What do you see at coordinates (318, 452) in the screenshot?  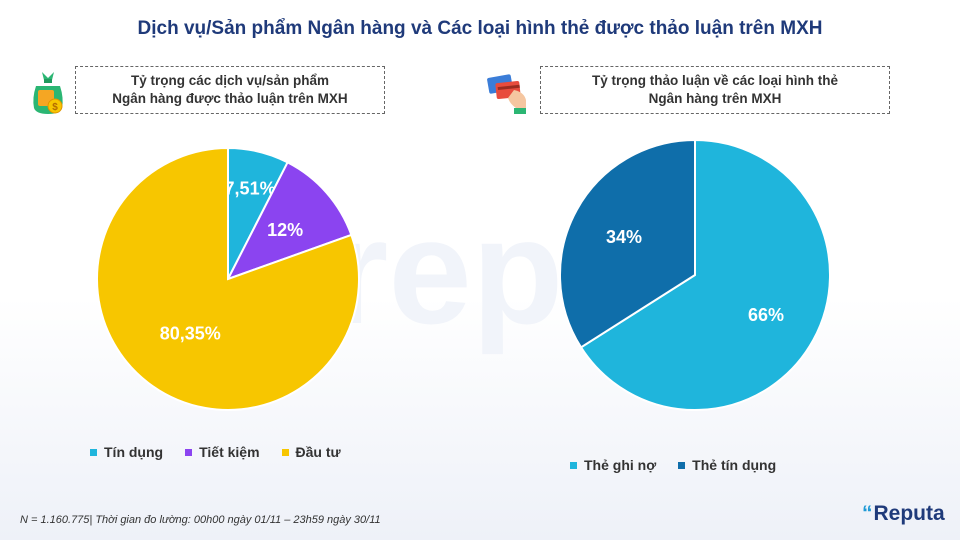 I see `left-legend-label-2: Đầu tư` at bounding box center [318, 452].